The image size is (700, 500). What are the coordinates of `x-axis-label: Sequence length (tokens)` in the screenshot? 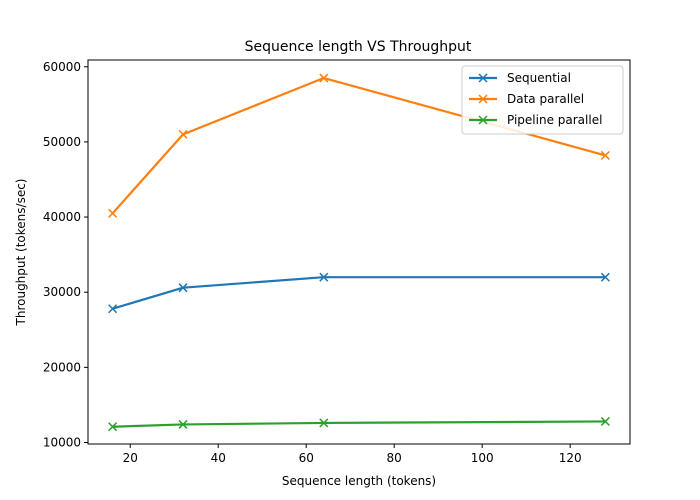 It's located at (359, 481).